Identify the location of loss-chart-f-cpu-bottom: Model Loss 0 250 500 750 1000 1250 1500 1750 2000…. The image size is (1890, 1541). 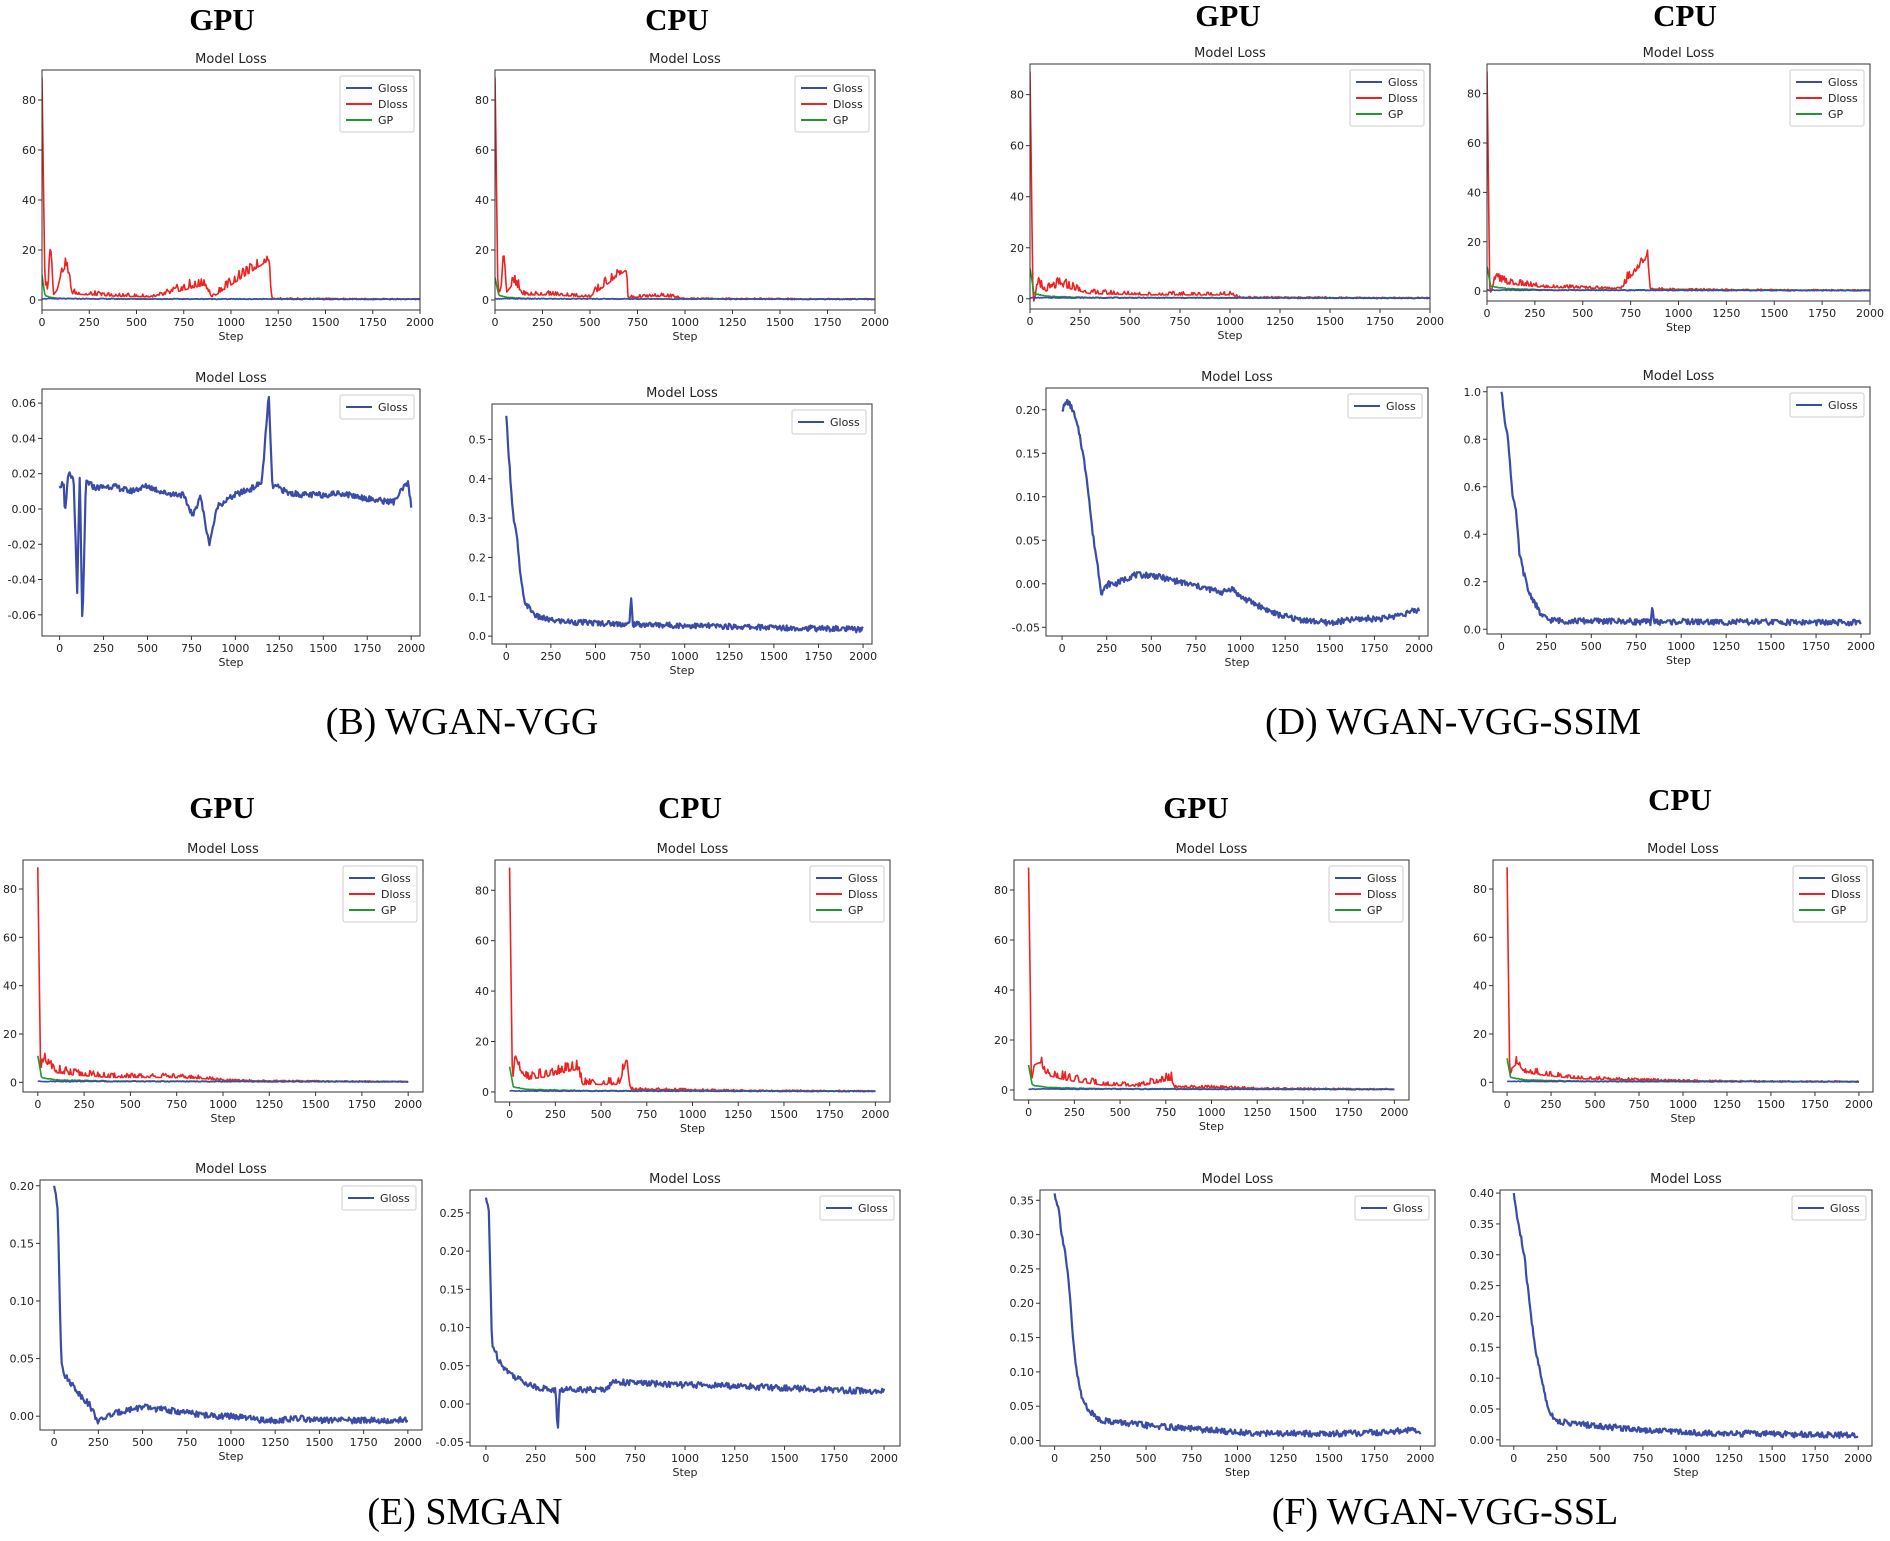
(1671, 1325).